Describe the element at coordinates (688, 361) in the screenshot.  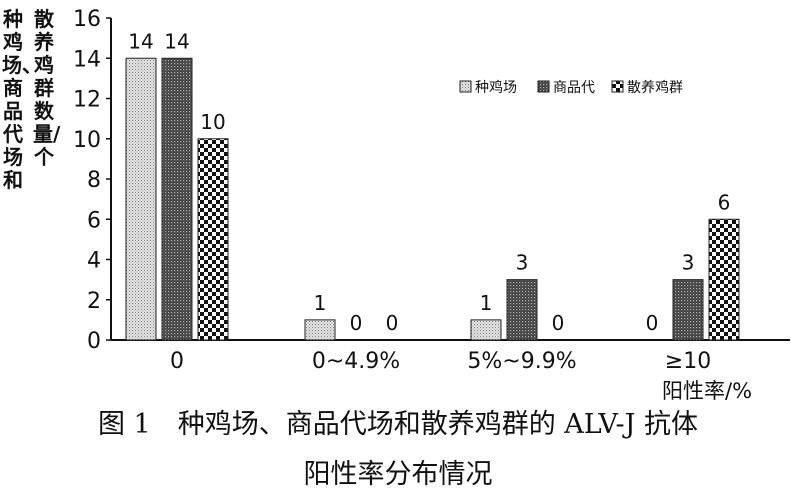
I see `x-tick-label: ≥10` at that location.